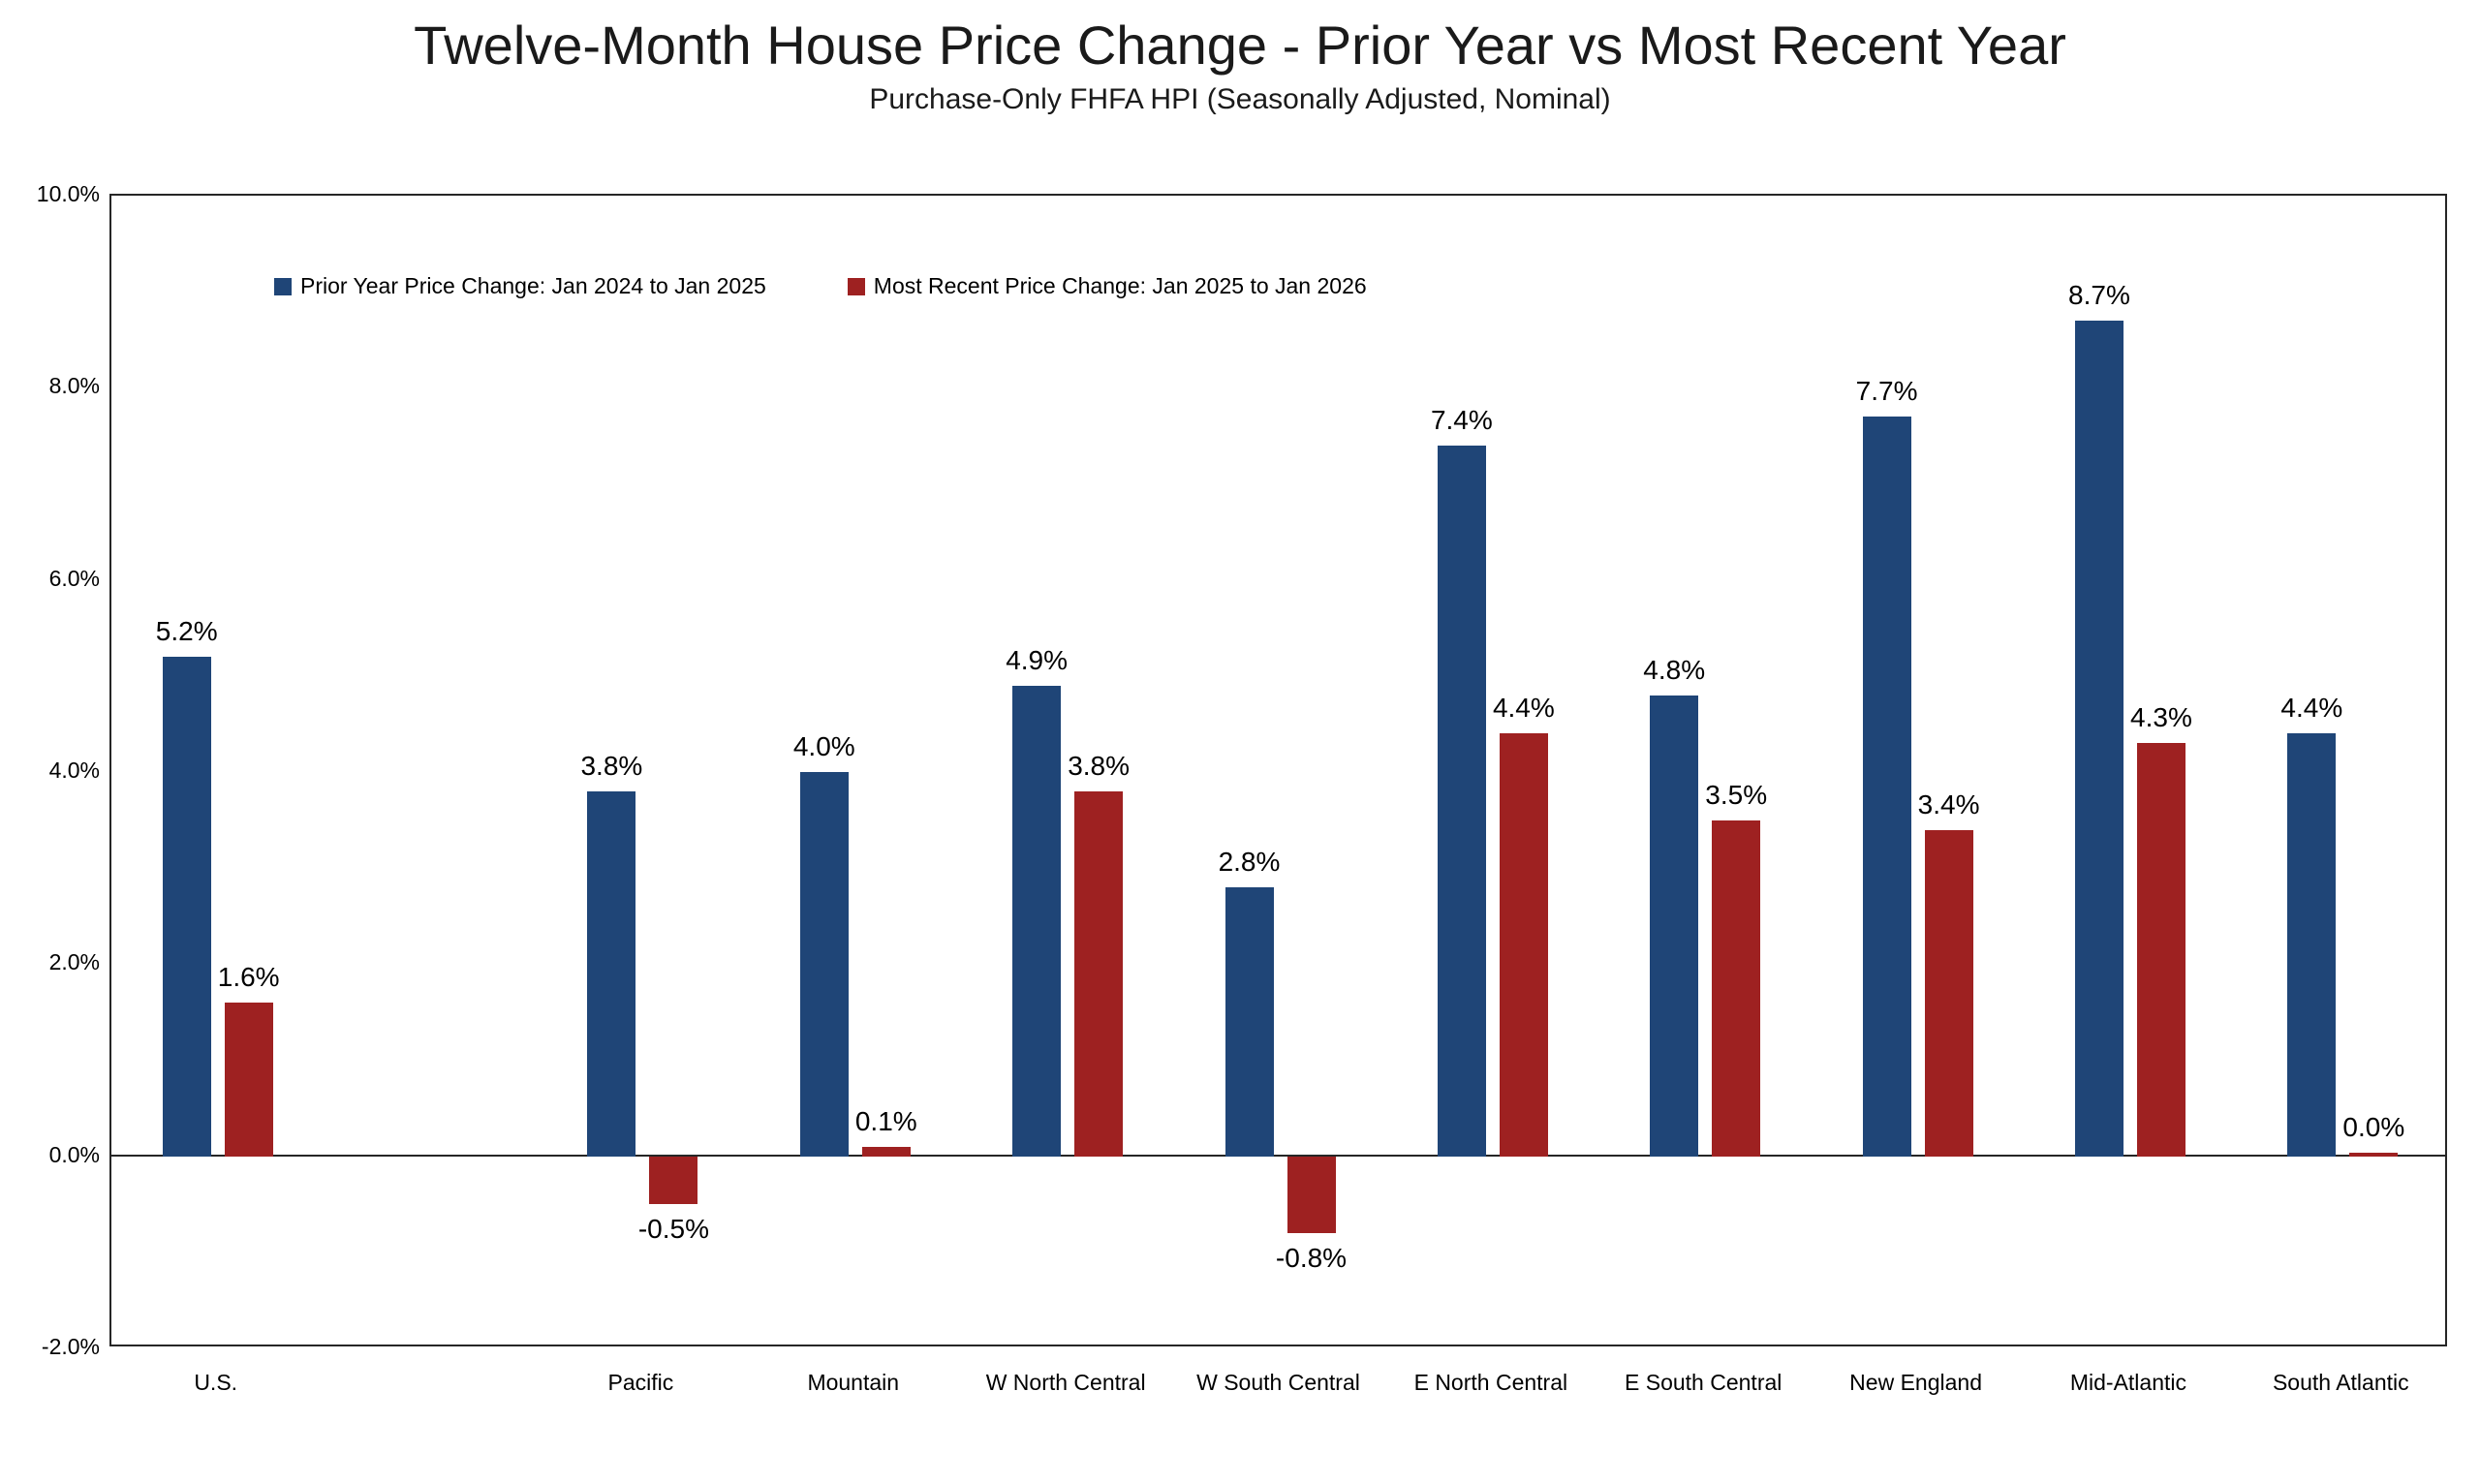 The height and width of the screenshot is (1484, 2480). What do you see at coordinates (74, 1154) in the screenshot?
I see `y-tick-label: 0.0%` at bounding box center [74, 1154].